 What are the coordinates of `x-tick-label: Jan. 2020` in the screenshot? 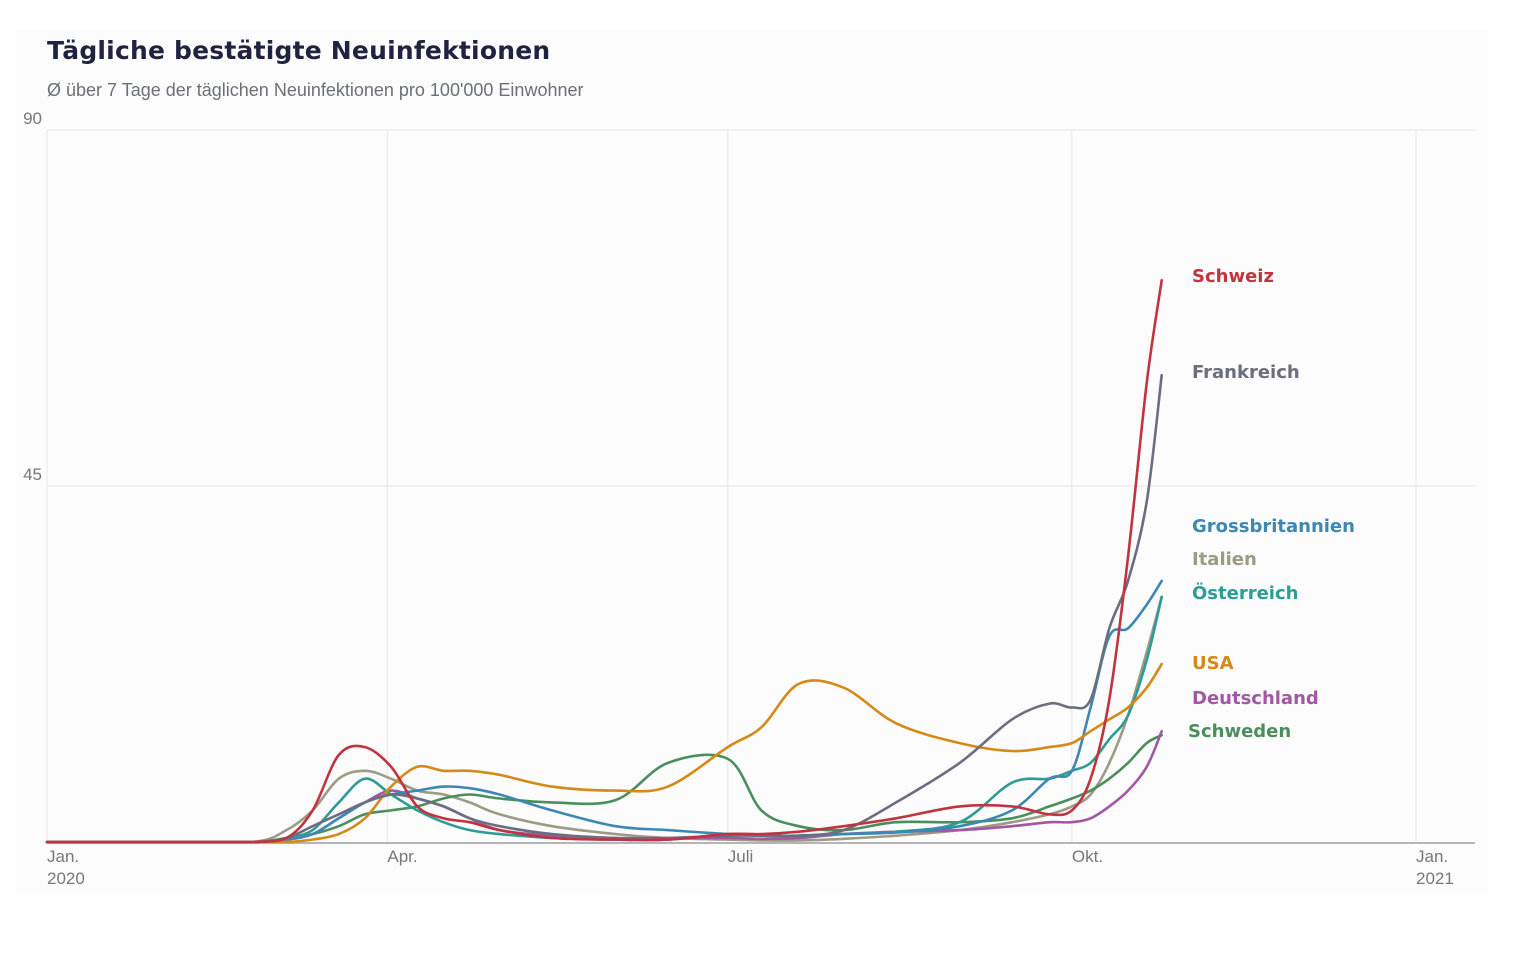 It's located at (66, 867).